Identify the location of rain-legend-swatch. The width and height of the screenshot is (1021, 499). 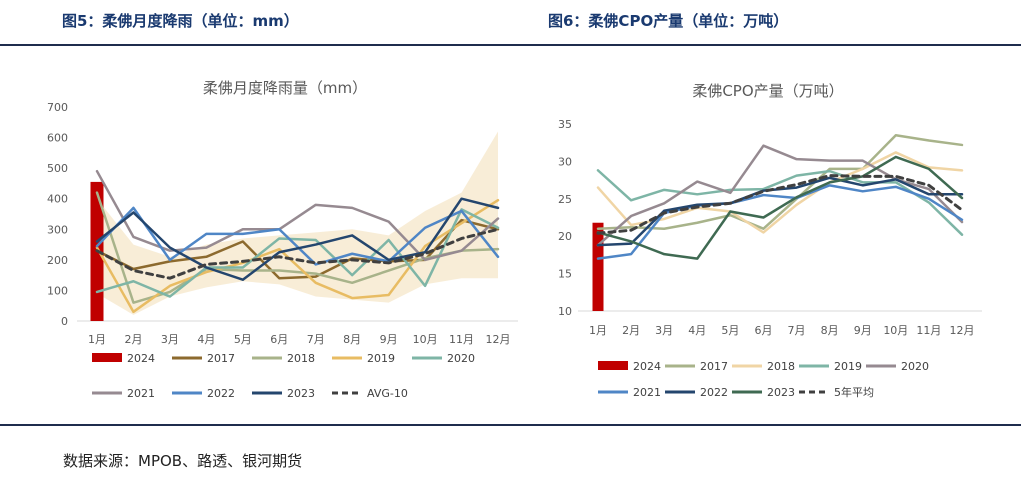
(107, 357).